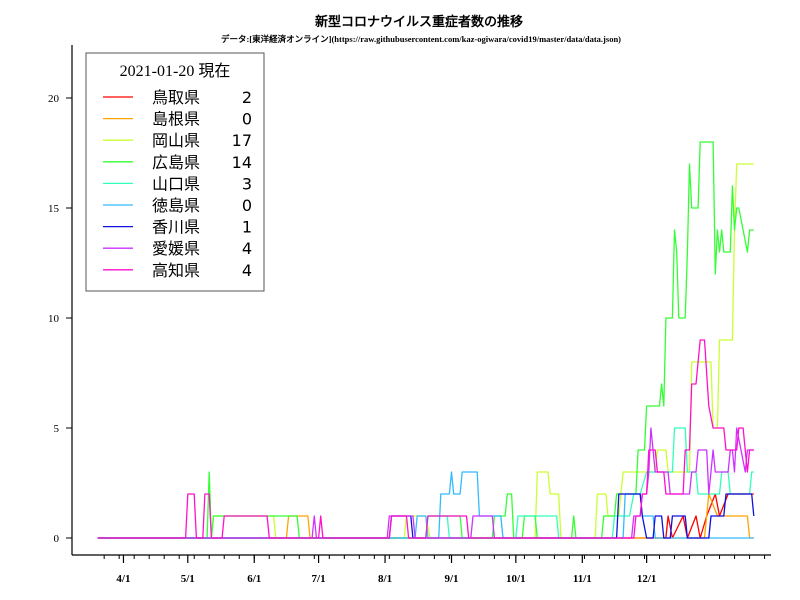  I want to click on x-tick-label: 10/1, so click(516, 579).